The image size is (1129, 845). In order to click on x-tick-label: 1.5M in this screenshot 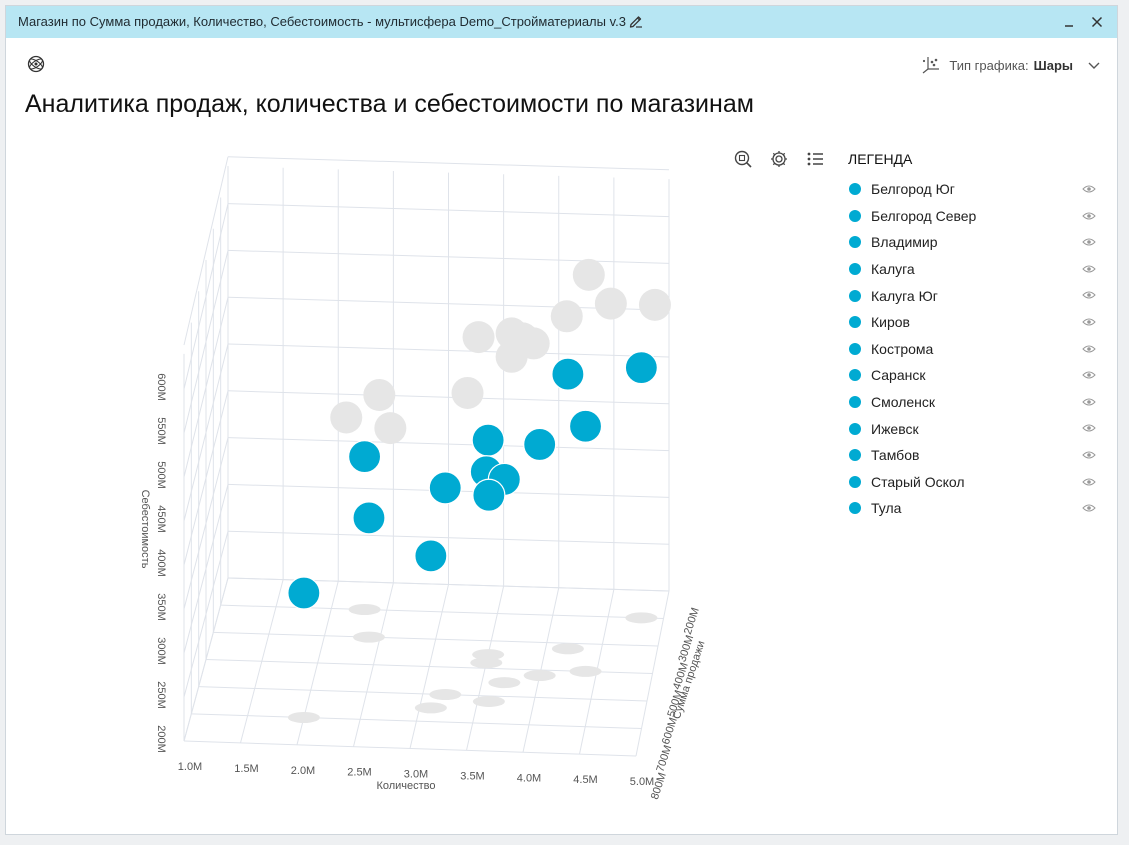, I will do `click(246, 769)`.